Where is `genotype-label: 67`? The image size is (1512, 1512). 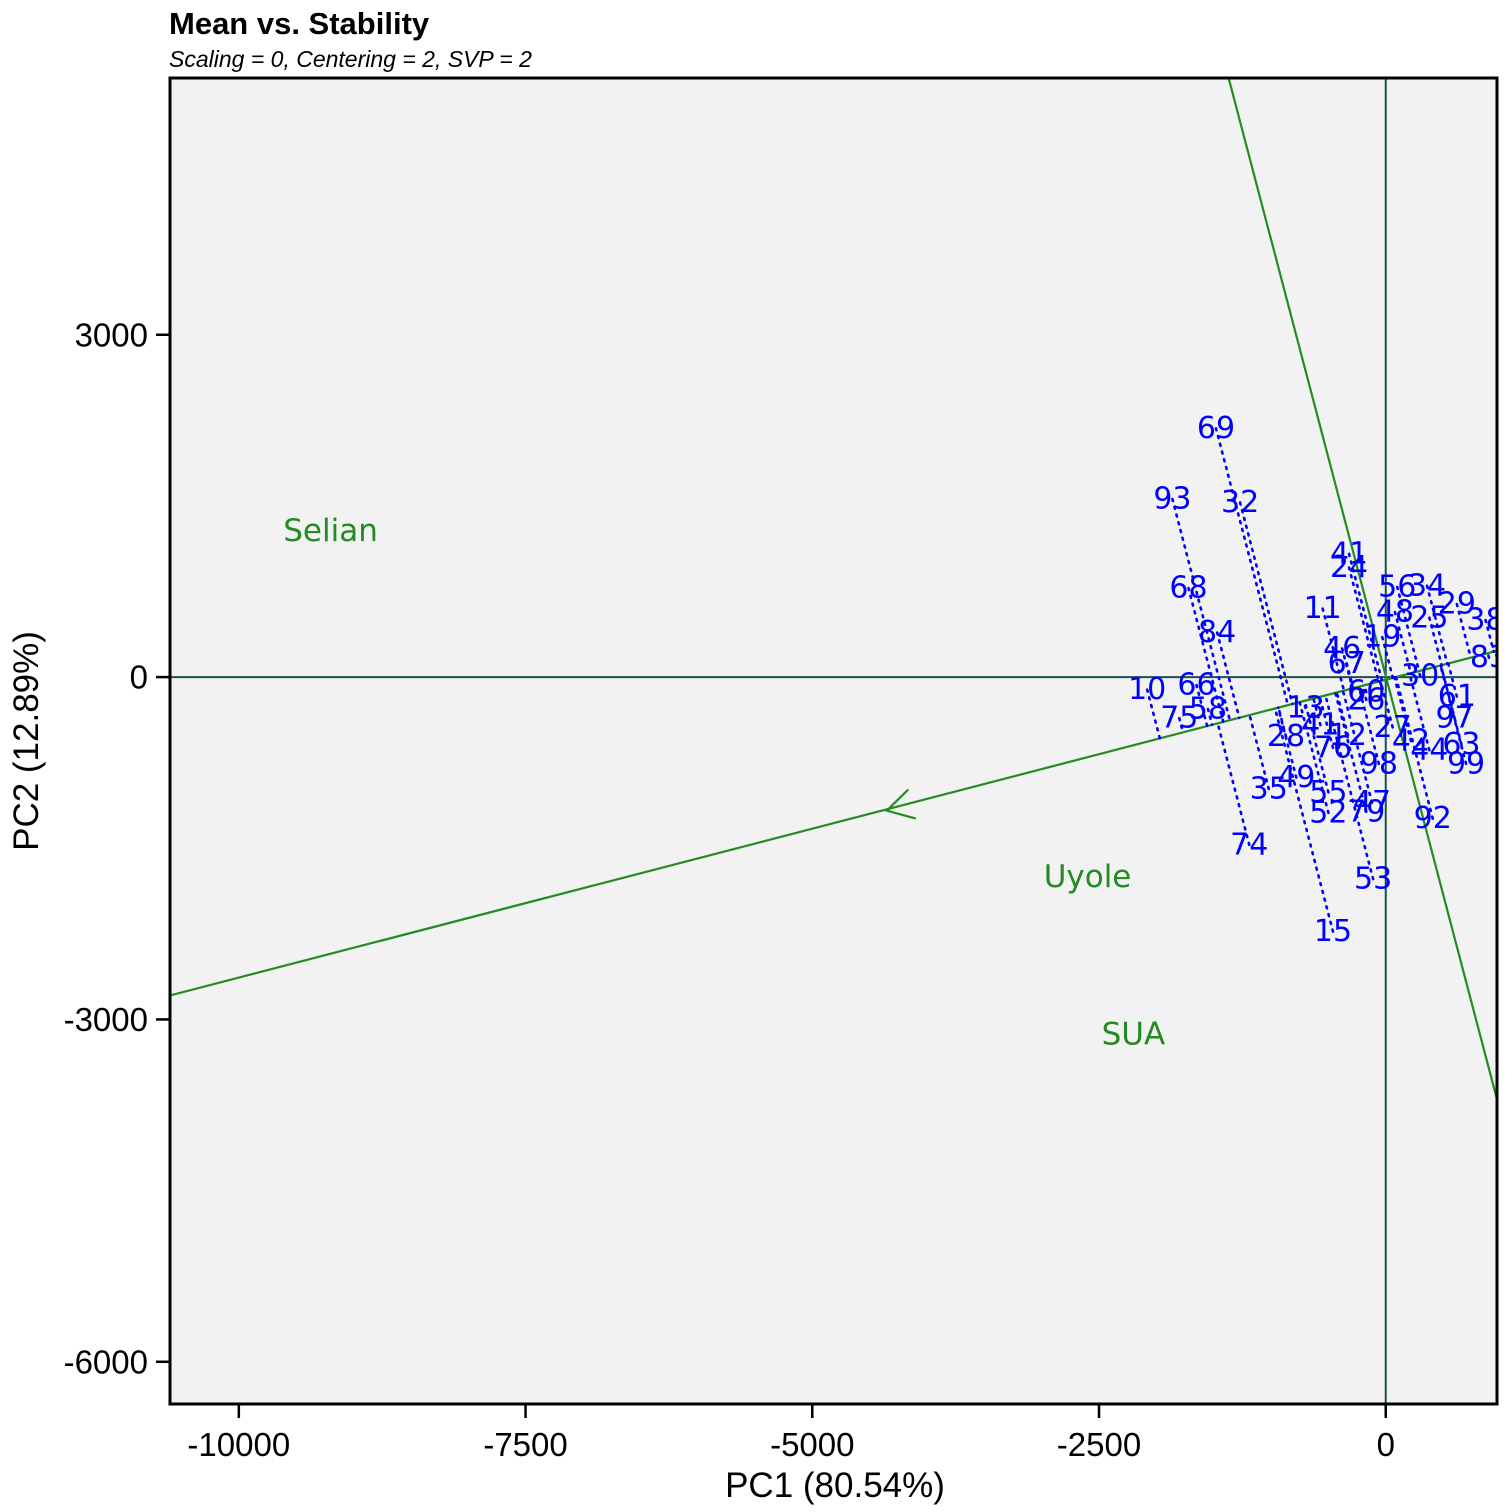
genotype-label: 67 is located at coordinates (1347, 663).